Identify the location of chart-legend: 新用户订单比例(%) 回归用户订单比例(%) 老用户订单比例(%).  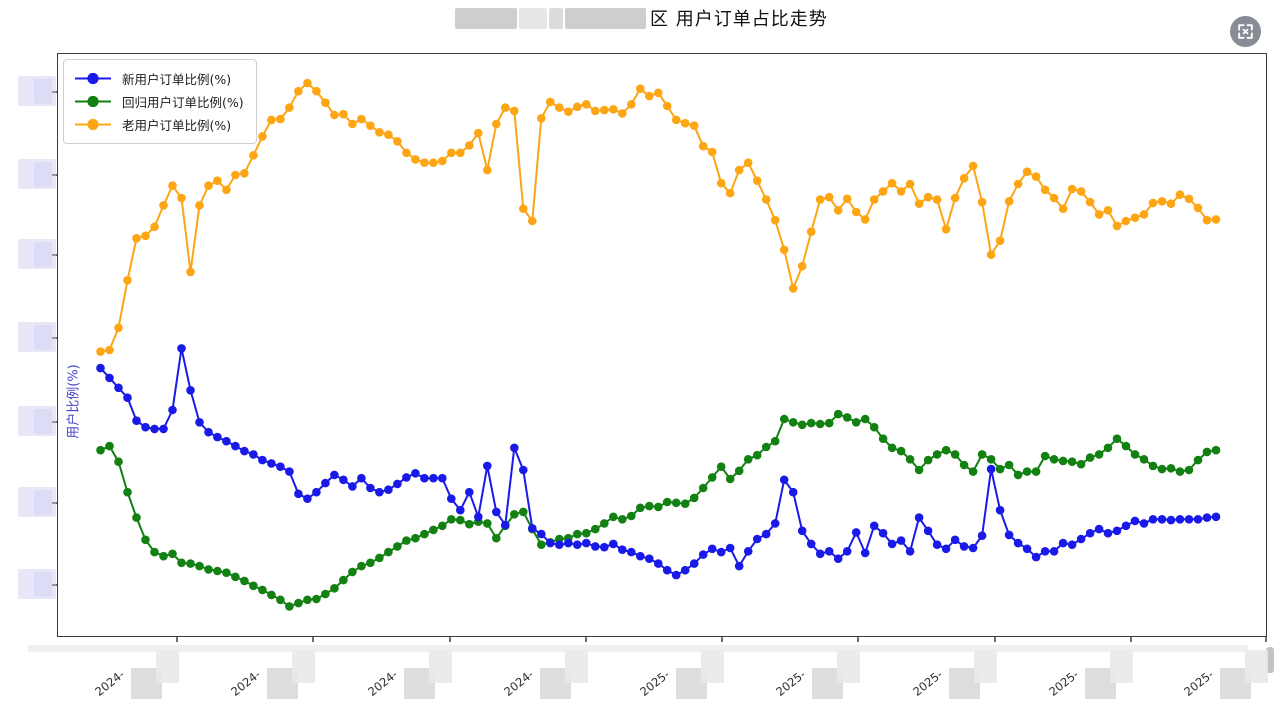
(160, 101).